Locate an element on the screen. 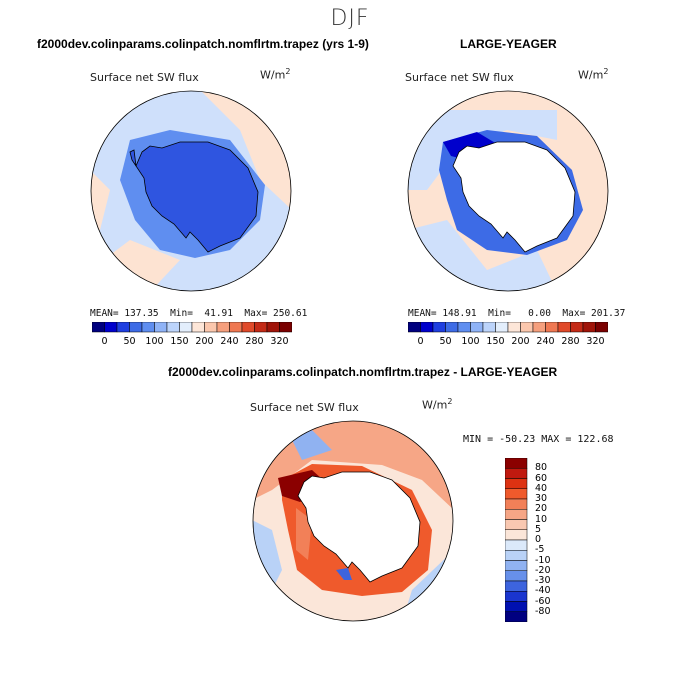 The width and height of the screenshot is (700, 700). colorbar-tick-label: 20 is located at coordinates (541, 509).